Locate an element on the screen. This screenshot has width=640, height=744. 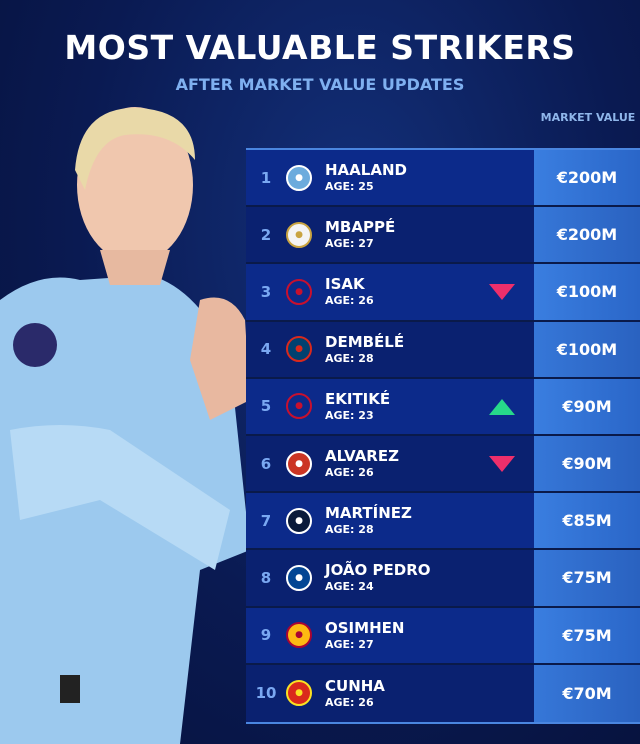
player-cell: 7 ● MARTÍNEZ AGE: 28 is located at coordinates (390, 521).